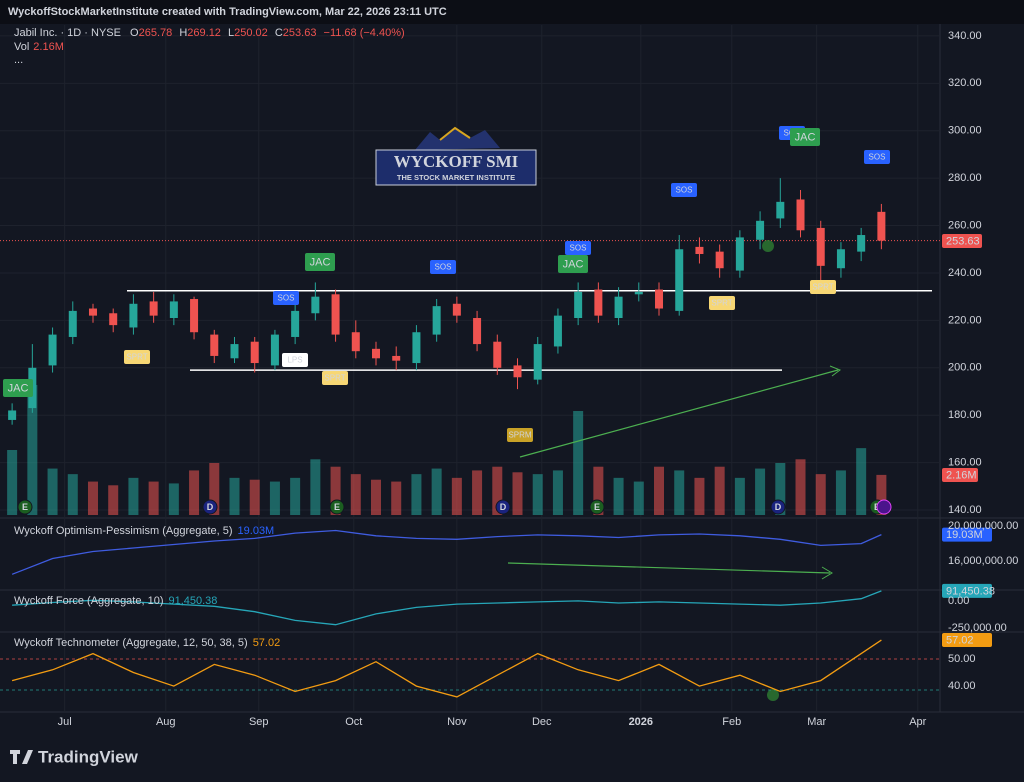 Image resolution: width=1024 pixels, height=782 pixels. What do you see at coordinates (136, 357) in the screenshot?
I see `annotation-label: SPRT` at bounding box center [136, 357].